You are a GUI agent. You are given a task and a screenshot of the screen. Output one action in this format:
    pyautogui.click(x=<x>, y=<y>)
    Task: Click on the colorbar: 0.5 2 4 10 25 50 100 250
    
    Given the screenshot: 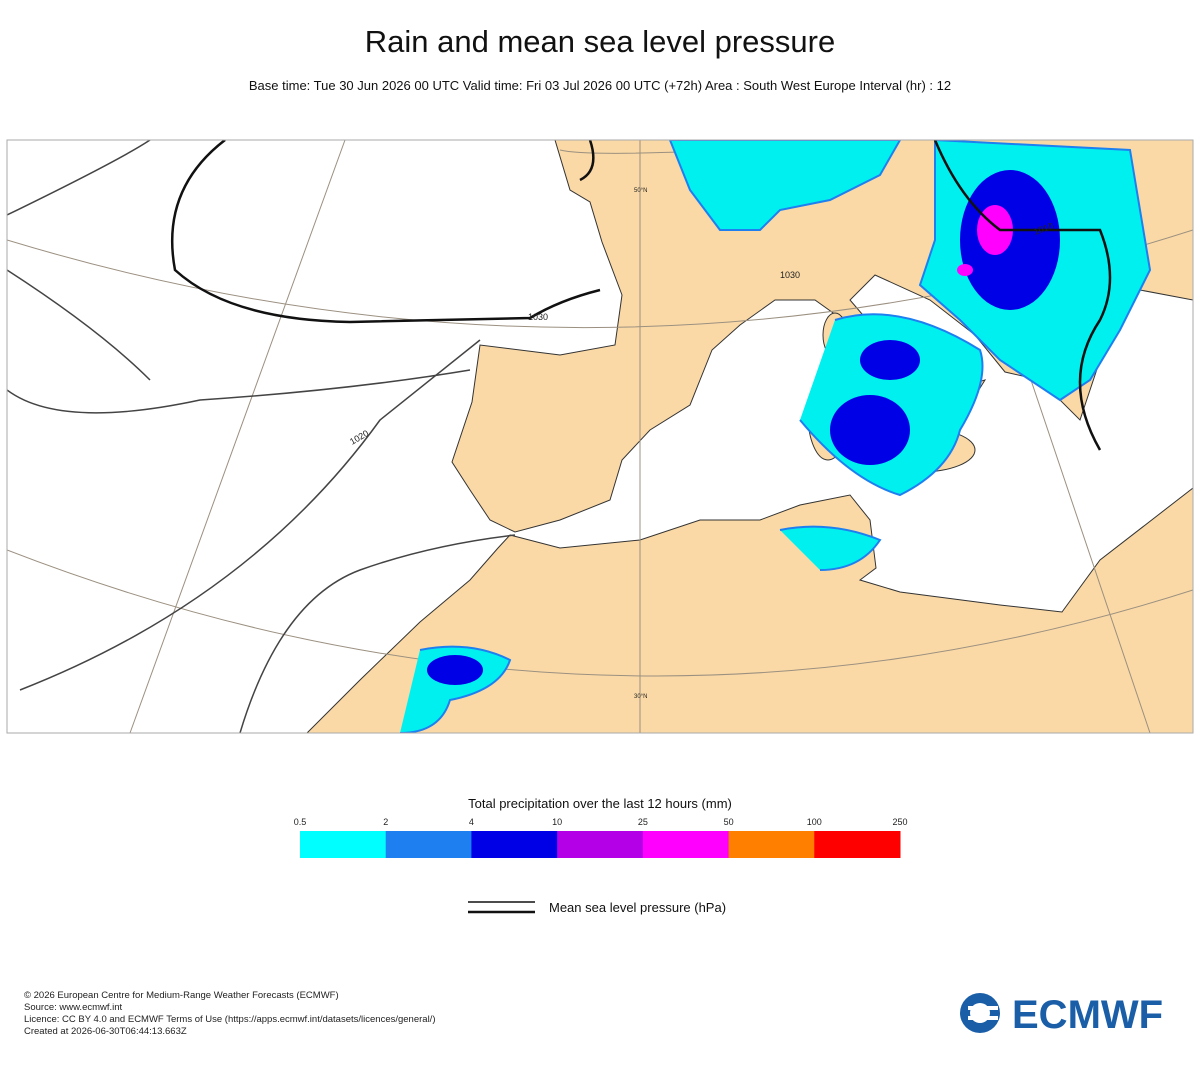 What is the action you would take?
    pyautogui.click(x=601, y=837)
    